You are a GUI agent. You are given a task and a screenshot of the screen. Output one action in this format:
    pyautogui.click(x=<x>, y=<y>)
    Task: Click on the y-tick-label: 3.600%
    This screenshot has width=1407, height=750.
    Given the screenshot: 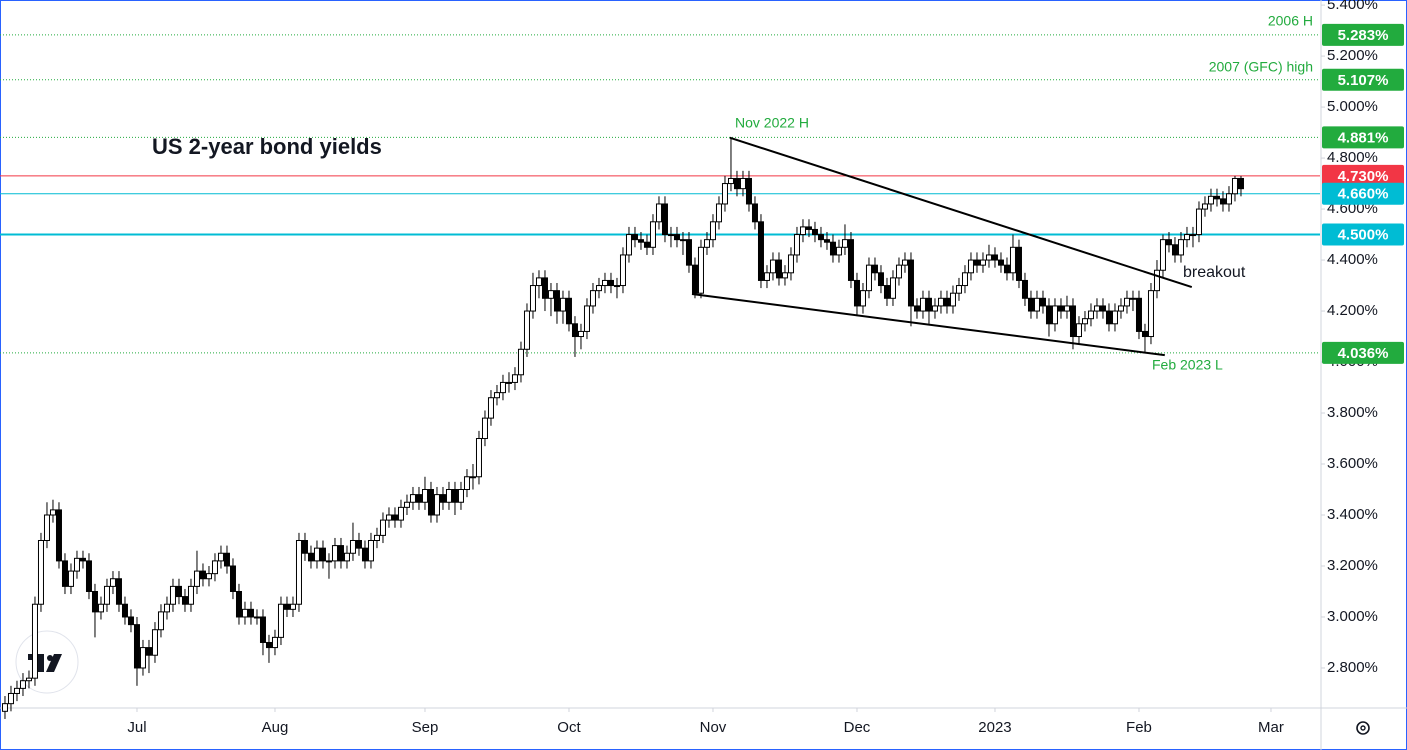 What is the action you would take?
    pyautogui.click(x=1352, y=463)
    